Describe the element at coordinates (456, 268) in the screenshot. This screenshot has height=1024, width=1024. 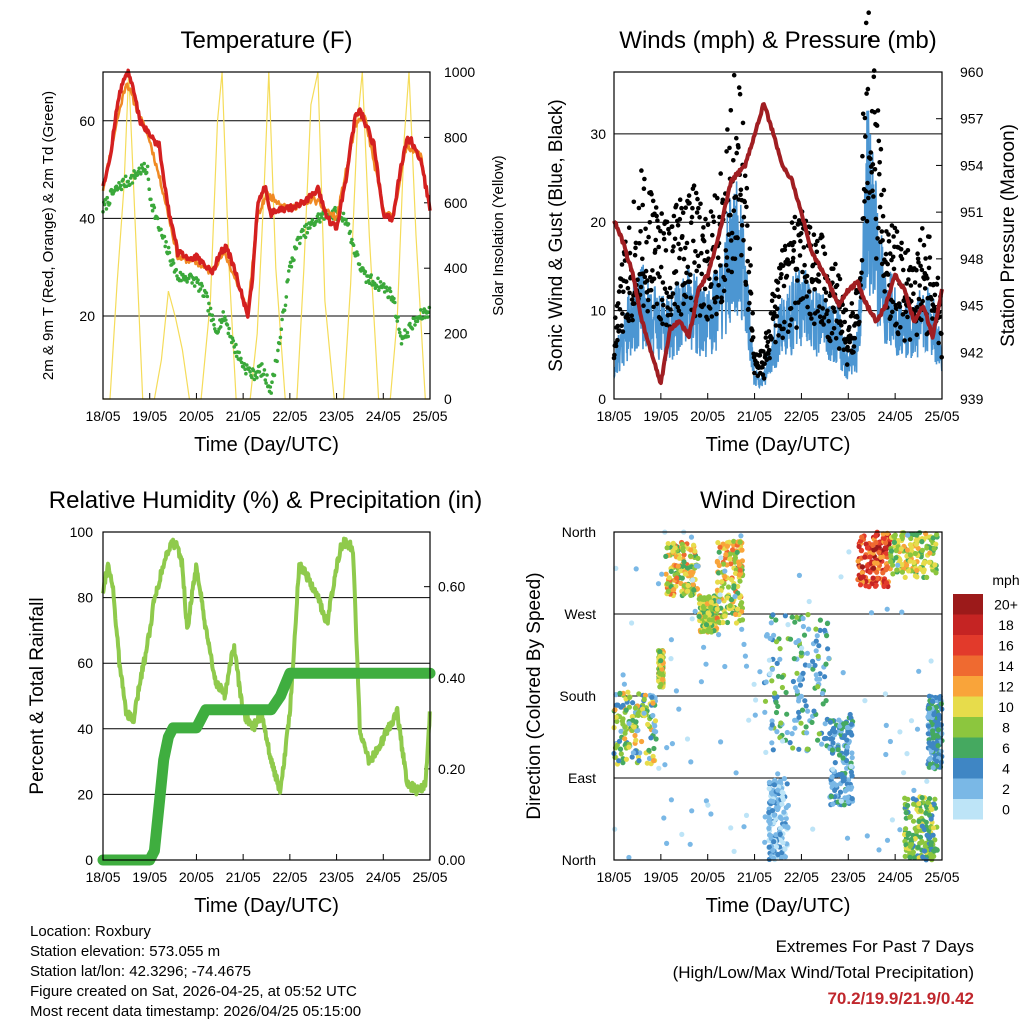
I see `y-right-tick-label: 400` at that location.